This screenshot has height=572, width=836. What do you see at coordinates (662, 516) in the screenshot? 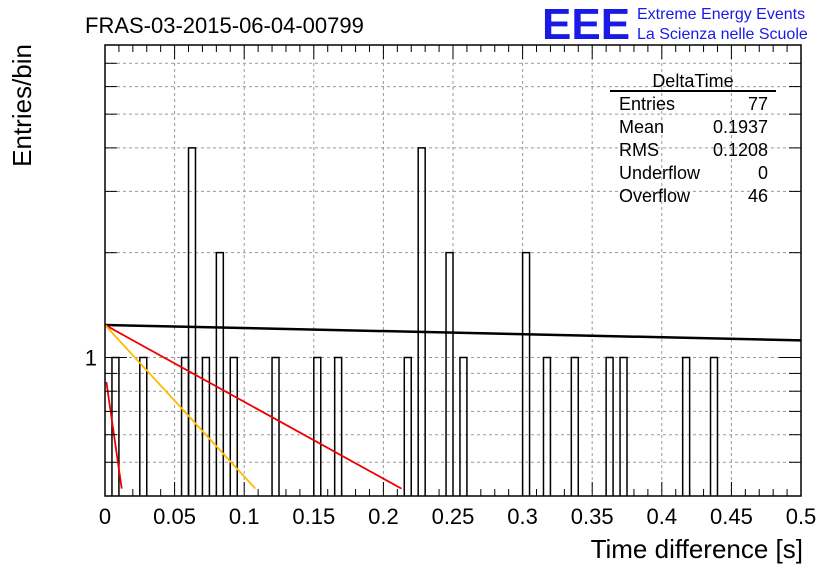
I see `x-tick-label: 0.4` at bounding box center [662, 516].